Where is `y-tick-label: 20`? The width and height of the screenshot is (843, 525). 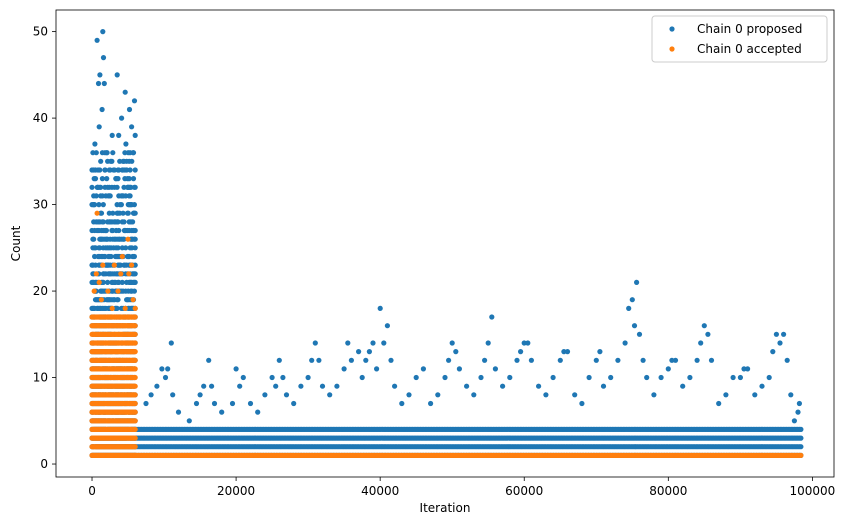
y-tick-label: 20 is located at coordinates (40, 291).